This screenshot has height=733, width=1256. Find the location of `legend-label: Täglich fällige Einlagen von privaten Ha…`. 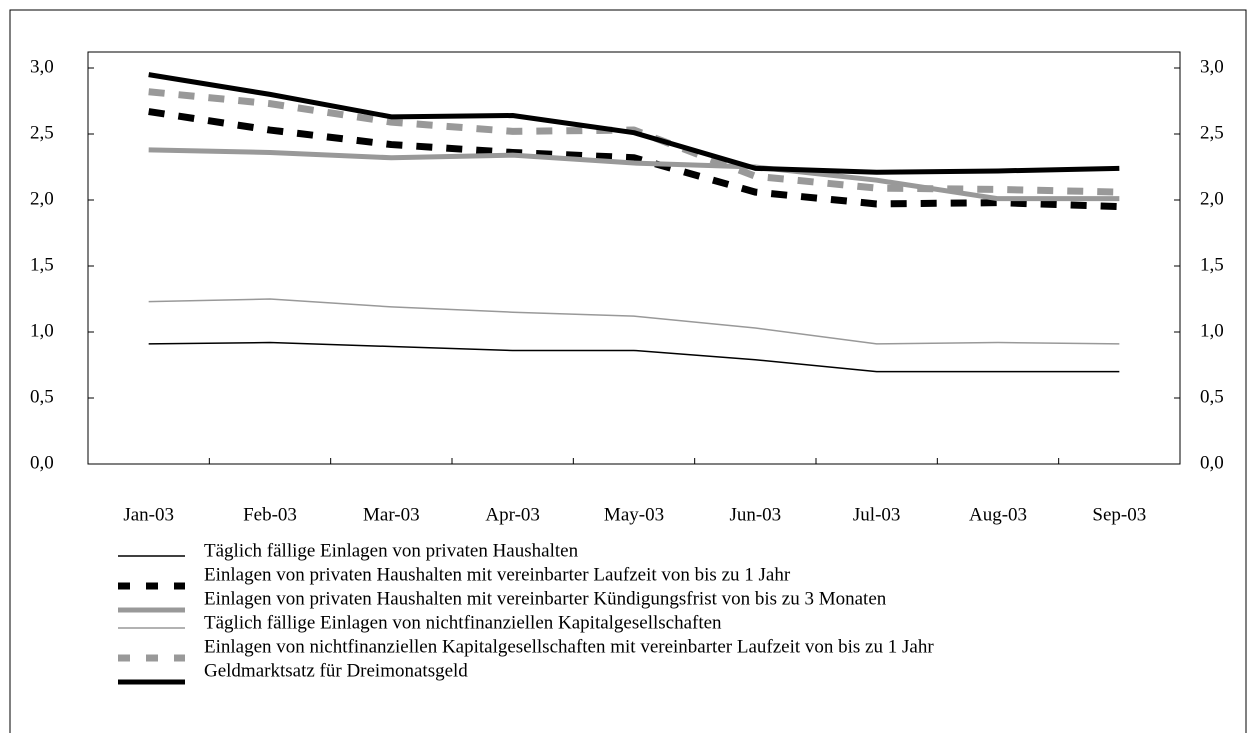

legend-label: Täglich fällige Einlagen von privaten Ha… is located at coordinates (391, 550).